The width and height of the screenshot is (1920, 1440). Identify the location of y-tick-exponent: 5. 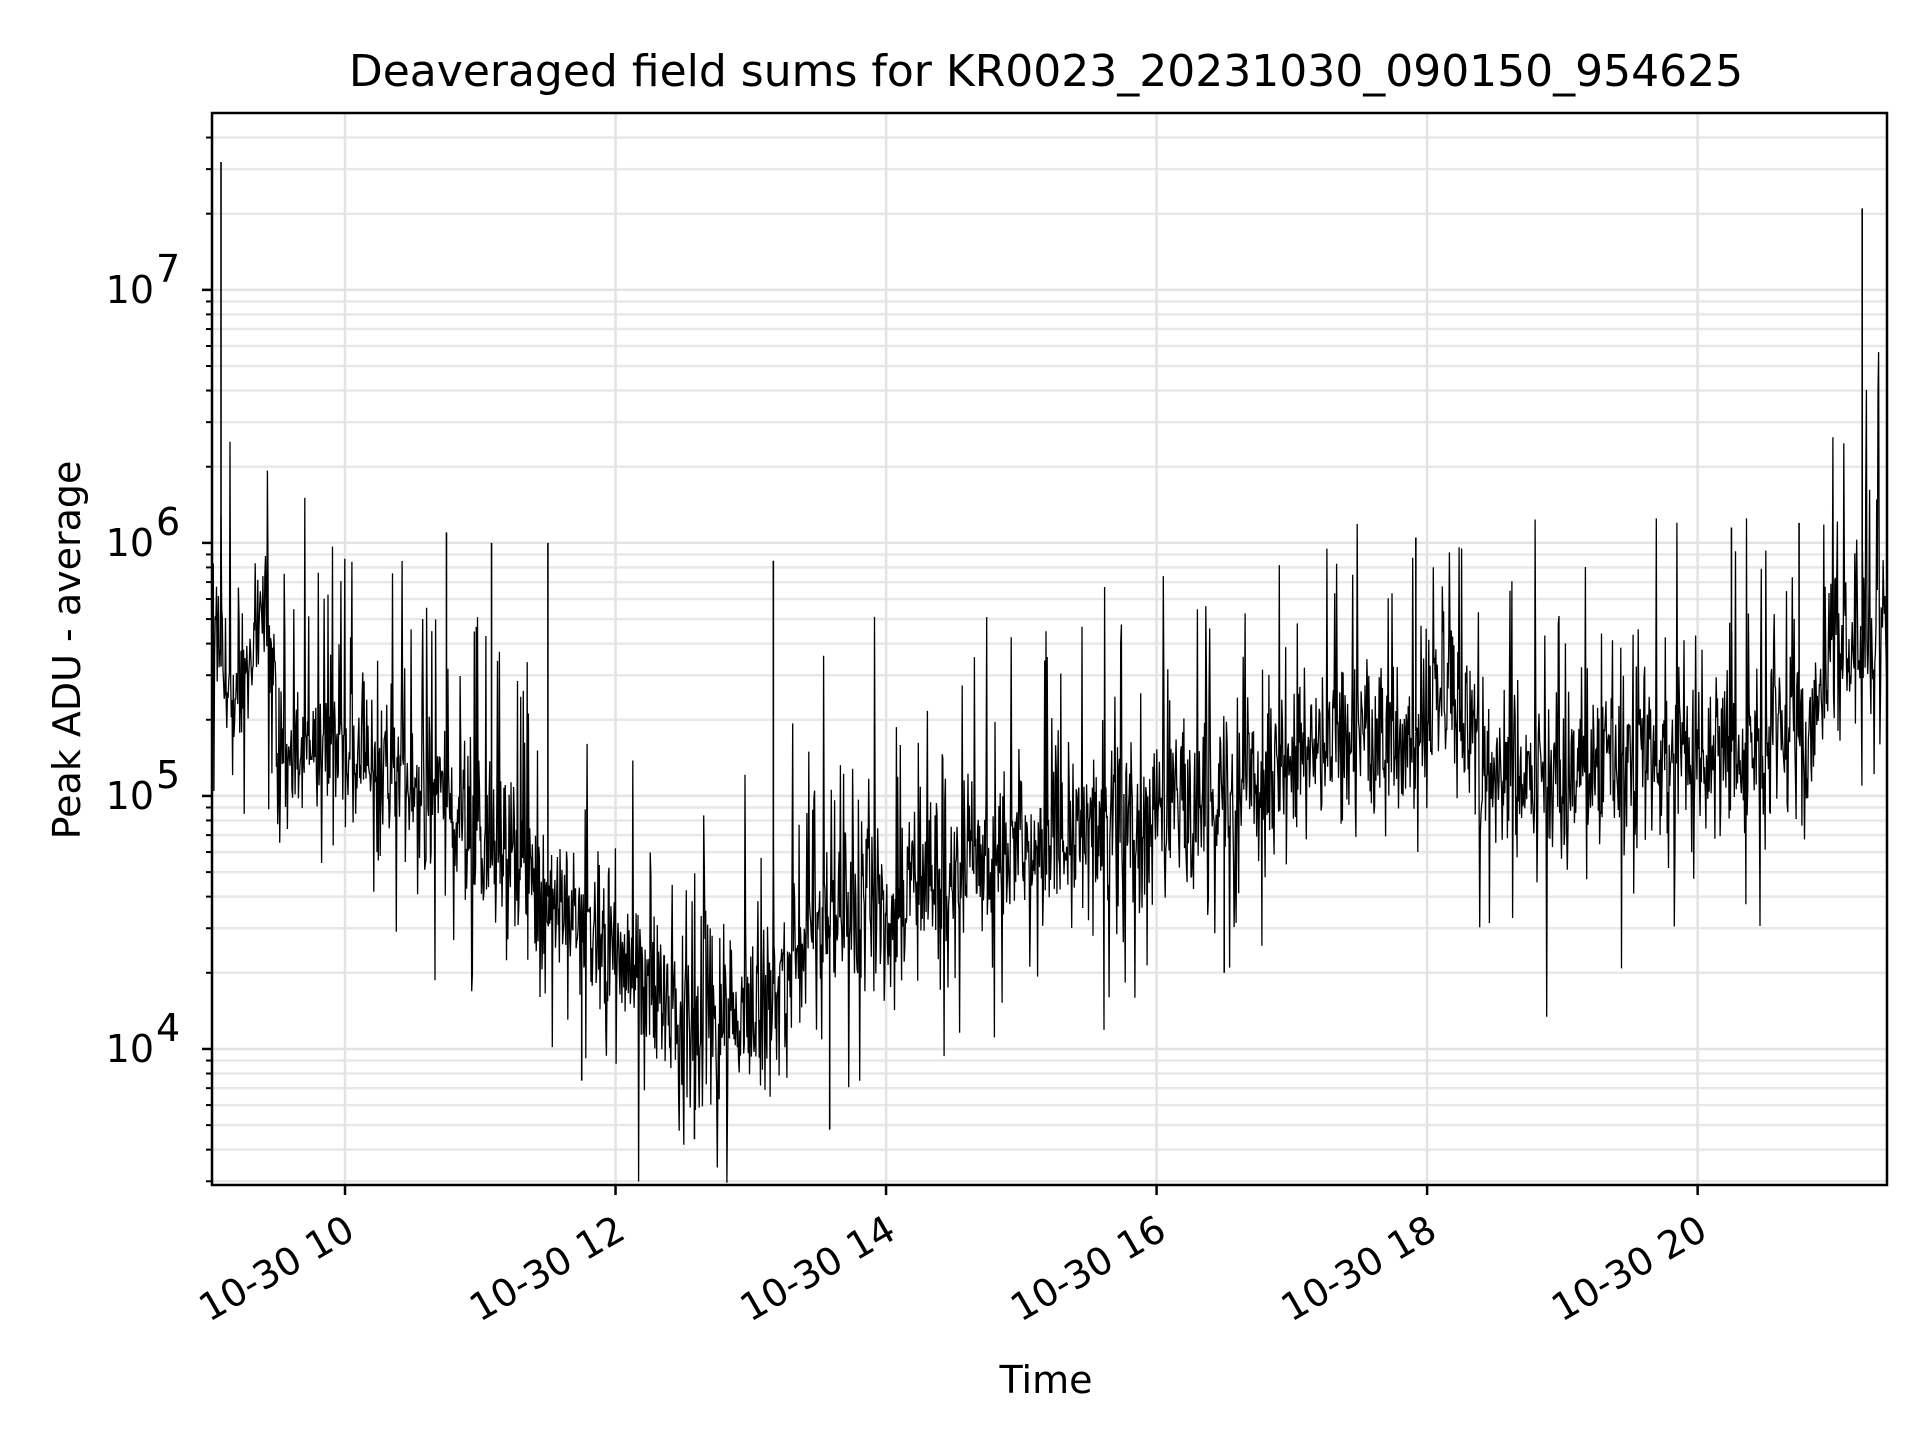
(168, 775).